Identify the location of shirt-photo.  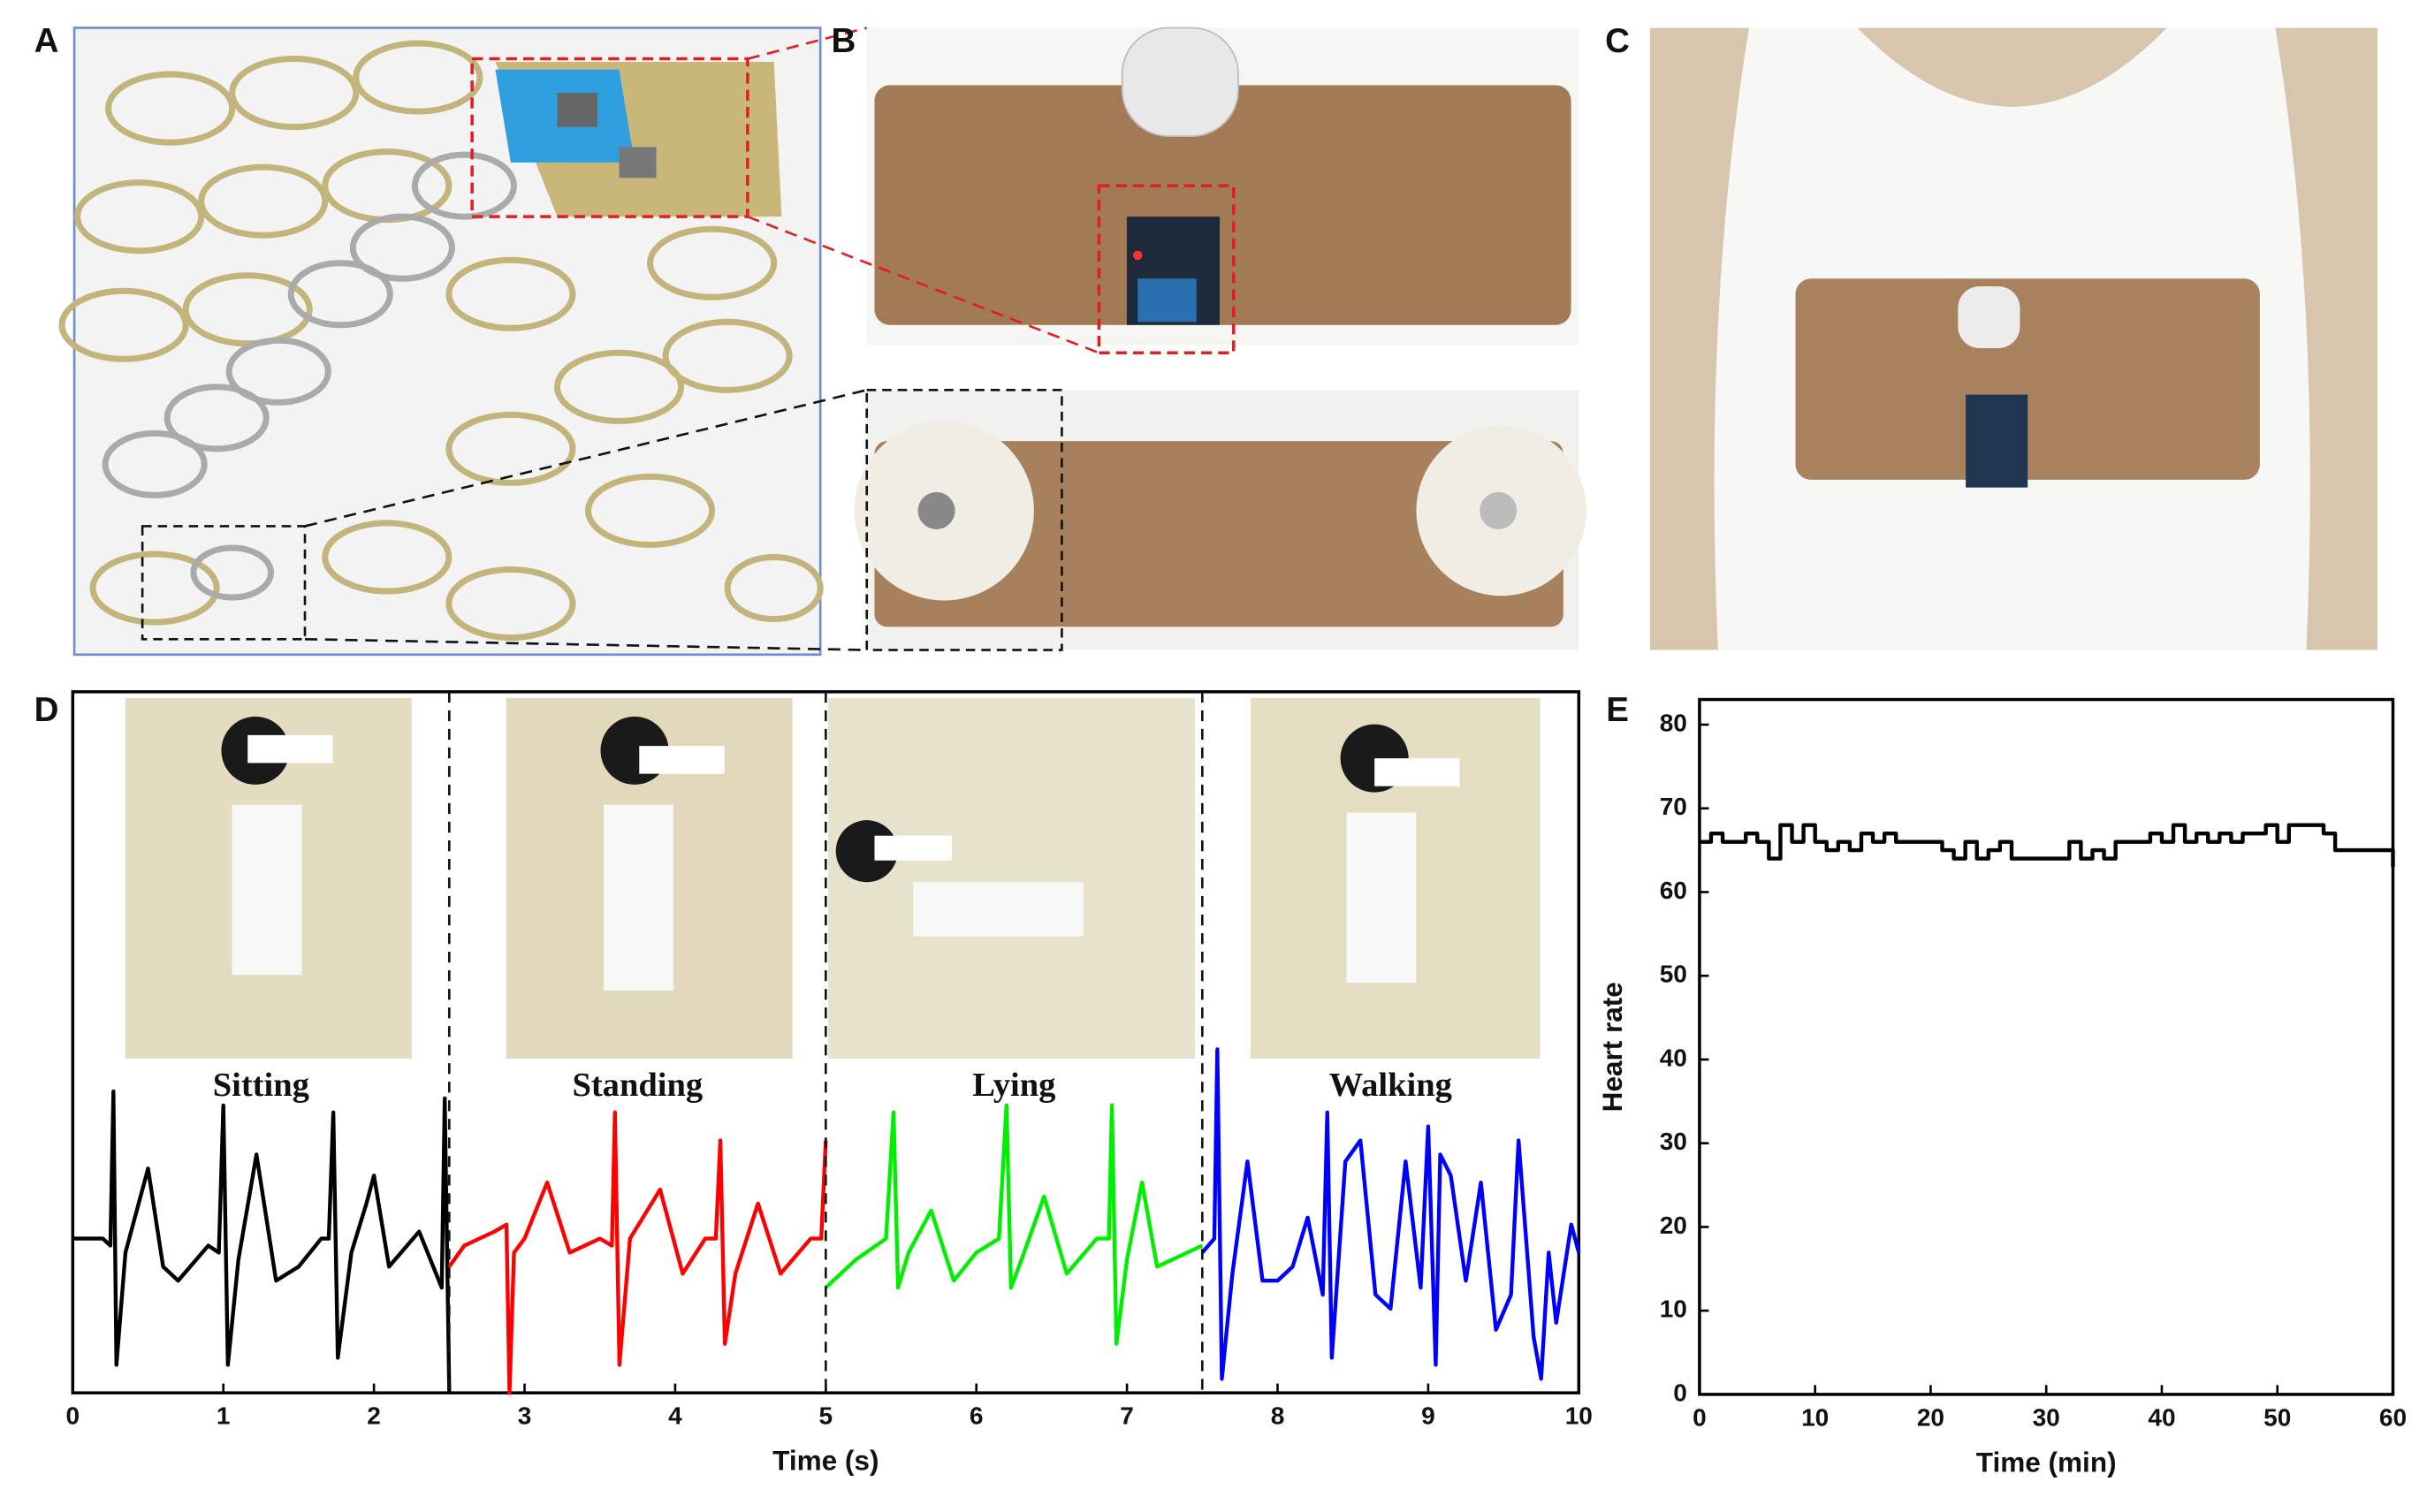
(2013, 338).